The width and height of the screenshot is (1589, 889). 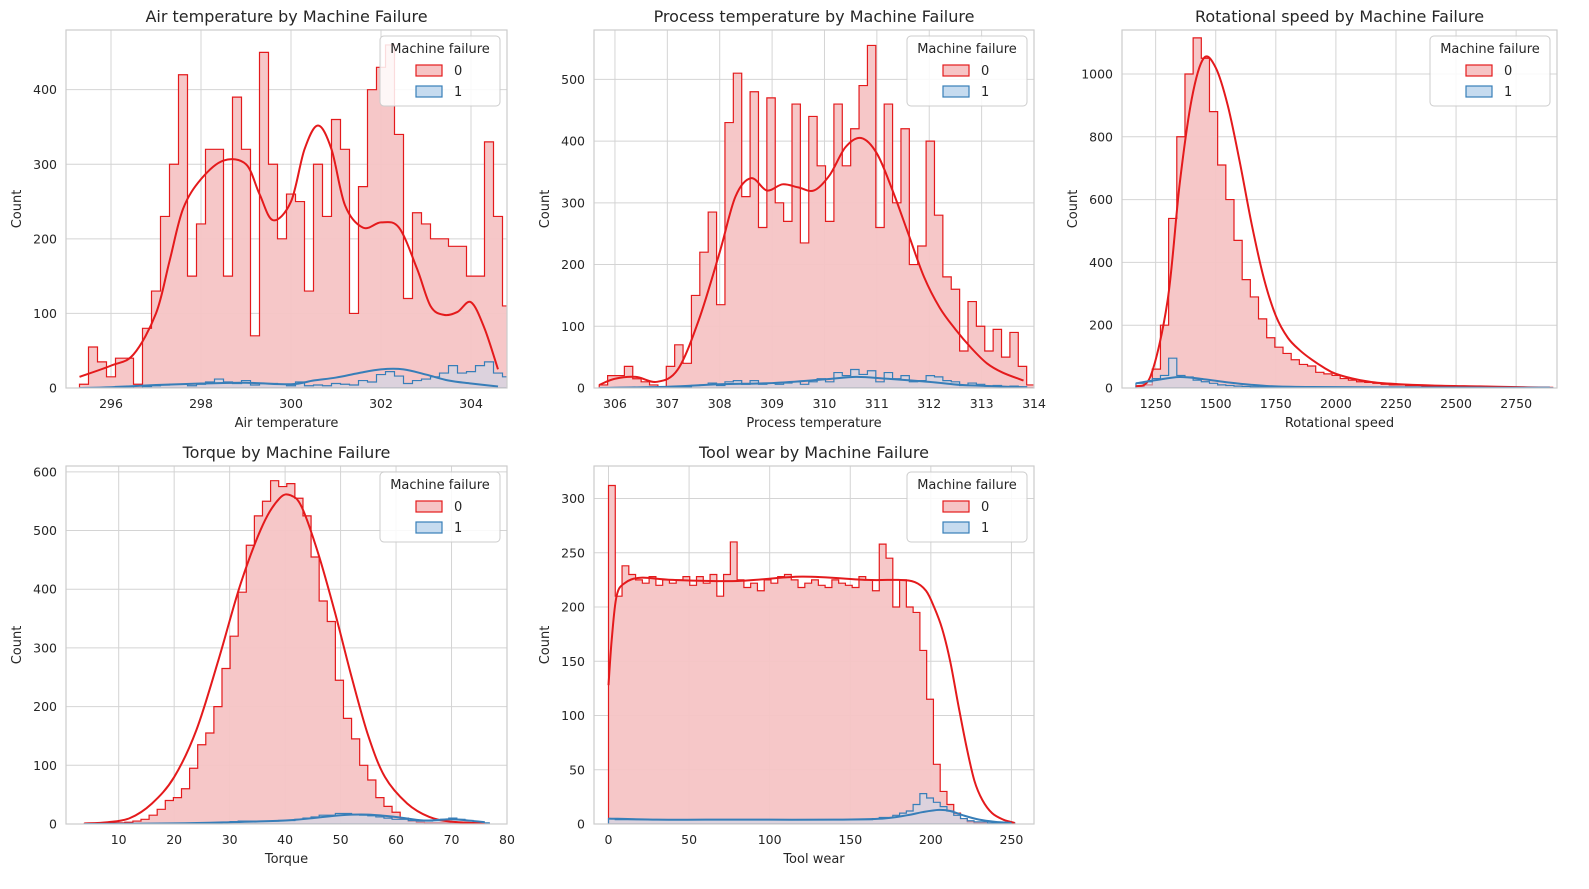 What do you see at coordinates (825, 403) in the screenshot?
I see `x-tick-label: 310` at bounding box center [825, 403].